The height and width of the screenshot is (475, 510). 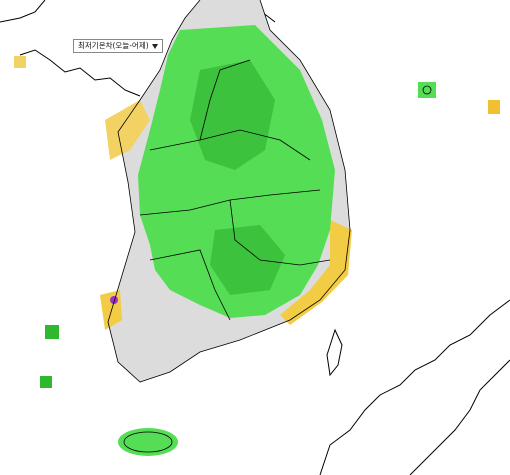 I want to click on coast-nw, so click(x=23, y=11).